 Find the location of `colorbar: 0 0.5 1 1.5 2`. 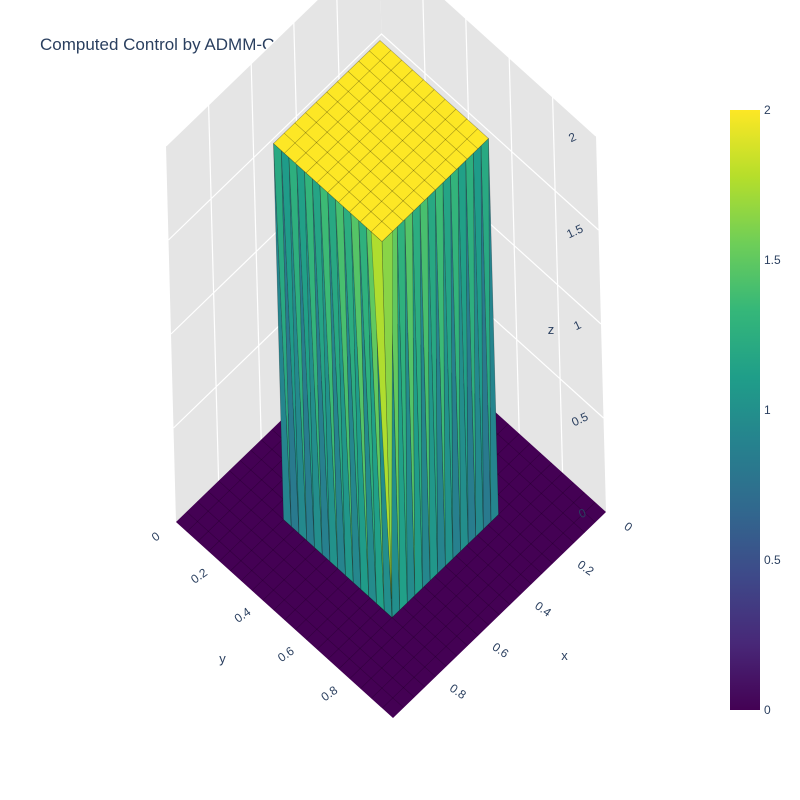

colorbar: 0 0.5 1 1.5 2 is located at coordinates (755, 410).